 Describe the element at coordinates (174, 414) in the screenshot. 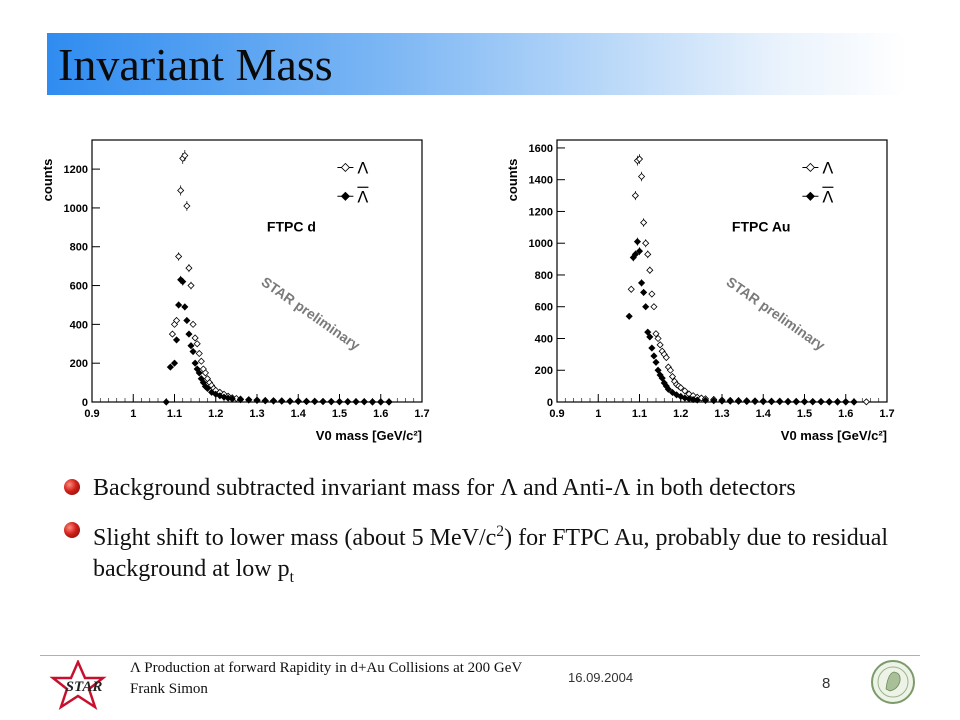

I see `x-tick-label: 1.1` at that location.